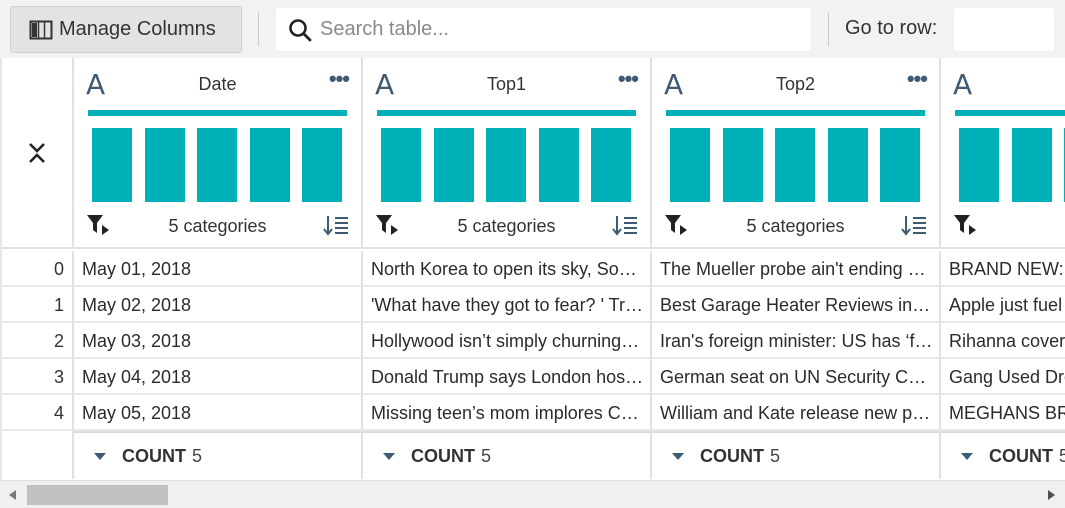 Image resolution: width=1065 pixels, height=508 pixels. I want to click on table-cell: Rihanna cover, so click(1003, 341).